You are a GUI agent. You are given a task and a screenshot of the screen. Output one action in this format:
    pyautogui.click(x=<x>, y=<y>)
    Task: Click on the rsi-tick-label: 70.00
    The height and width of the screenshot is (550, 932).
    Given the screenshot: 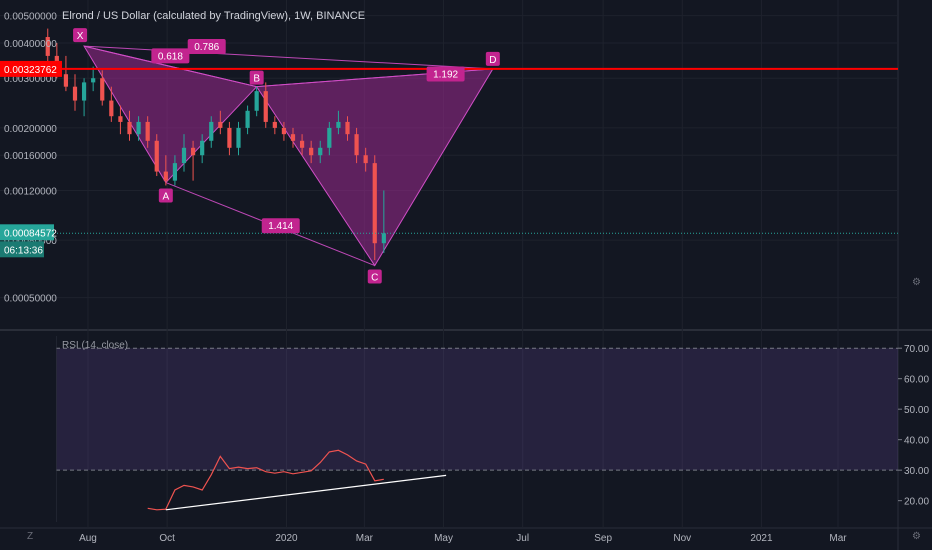 What is the action you would take?
    pyautogui.click(x=916, y=349)
    